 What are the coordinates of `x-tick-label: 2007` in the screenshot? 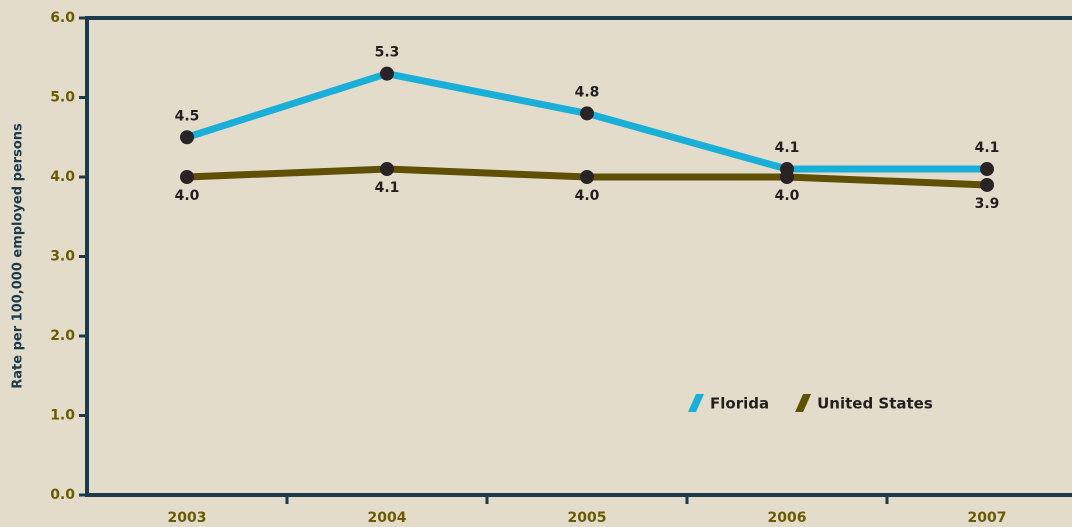 It's located at (987, 518).